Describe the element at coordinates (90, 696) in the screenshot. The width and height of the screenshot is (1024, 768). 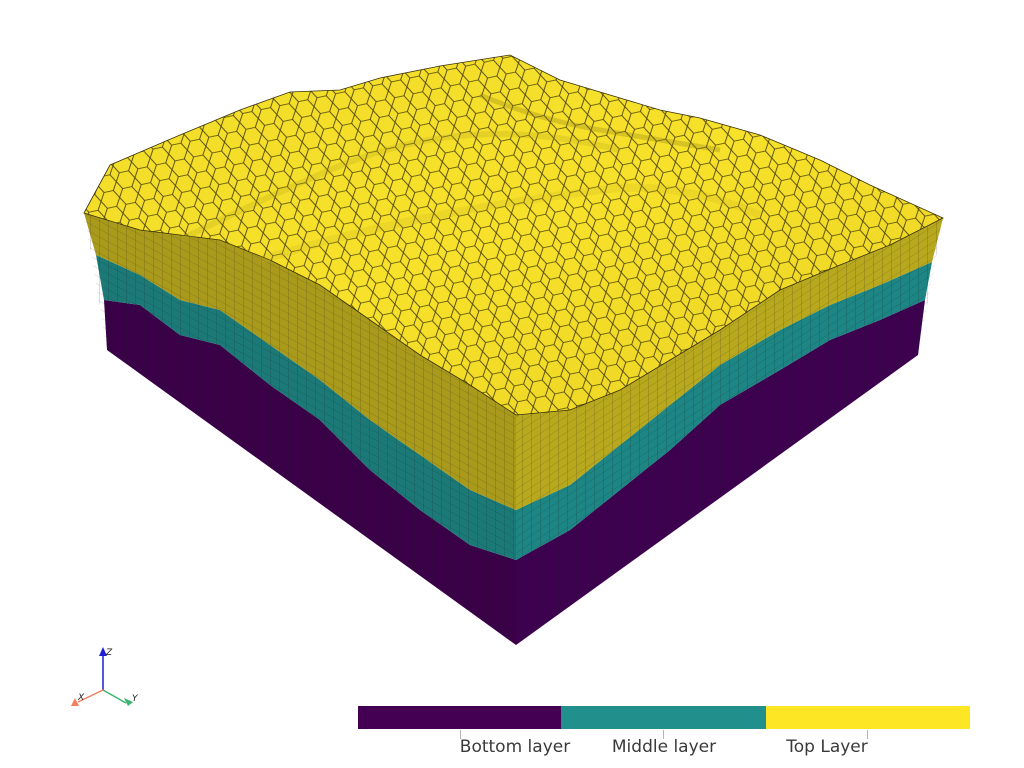
I see `x-axis-line` at that location.